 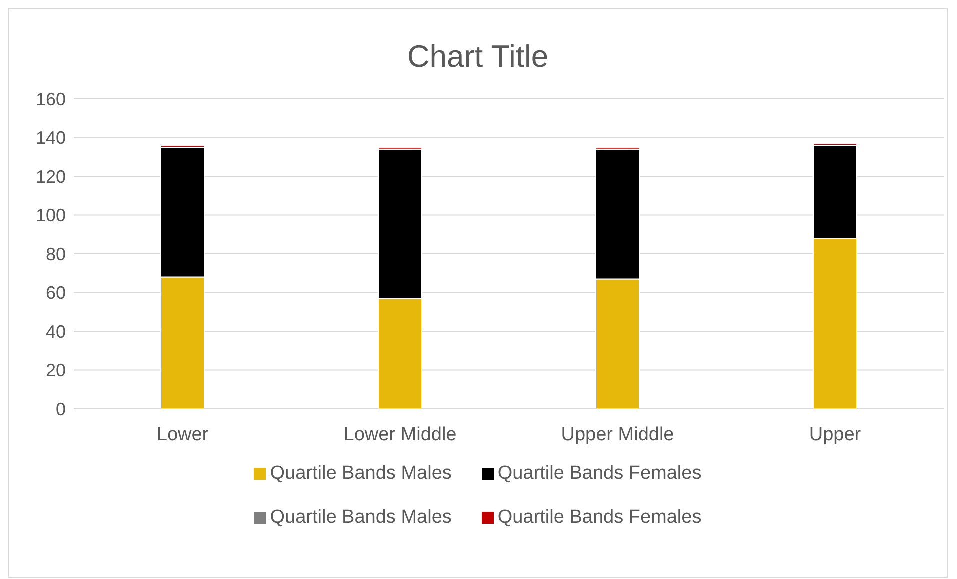 What do you see at coordinates (835, 435) in the screenshot?
I see `x-tick-label: Upper` at bounding box center [835, 435].